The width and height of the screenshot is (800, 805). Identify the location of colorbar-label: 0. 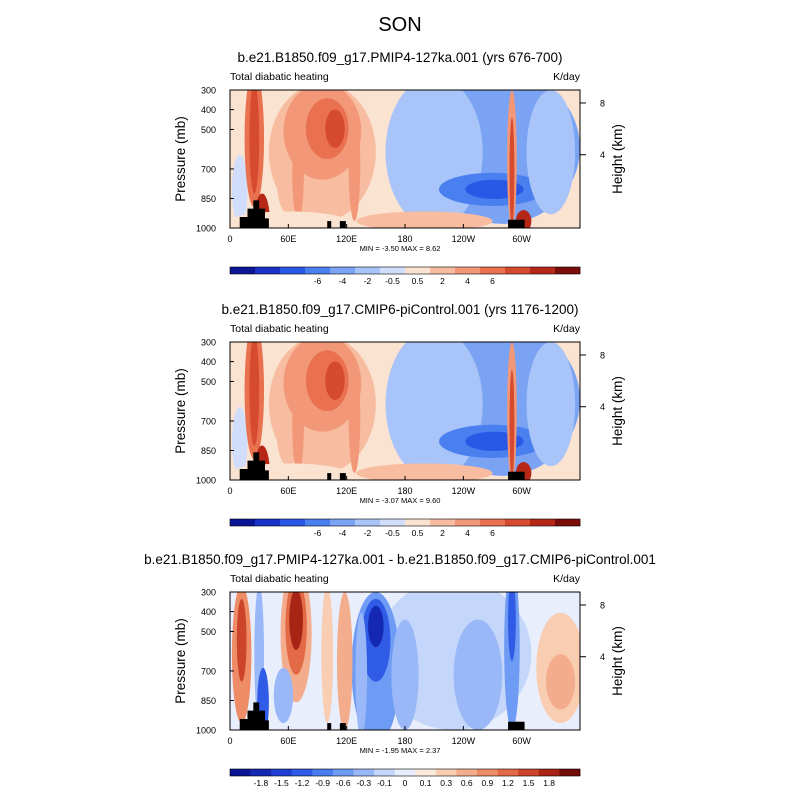
(405, 783).